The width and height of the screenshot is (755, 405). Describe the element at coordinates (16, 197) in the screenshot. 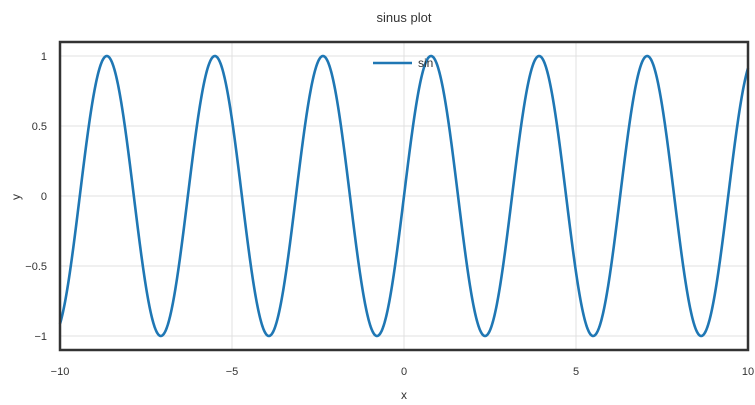

I see `y-axis-title: y` at that location.